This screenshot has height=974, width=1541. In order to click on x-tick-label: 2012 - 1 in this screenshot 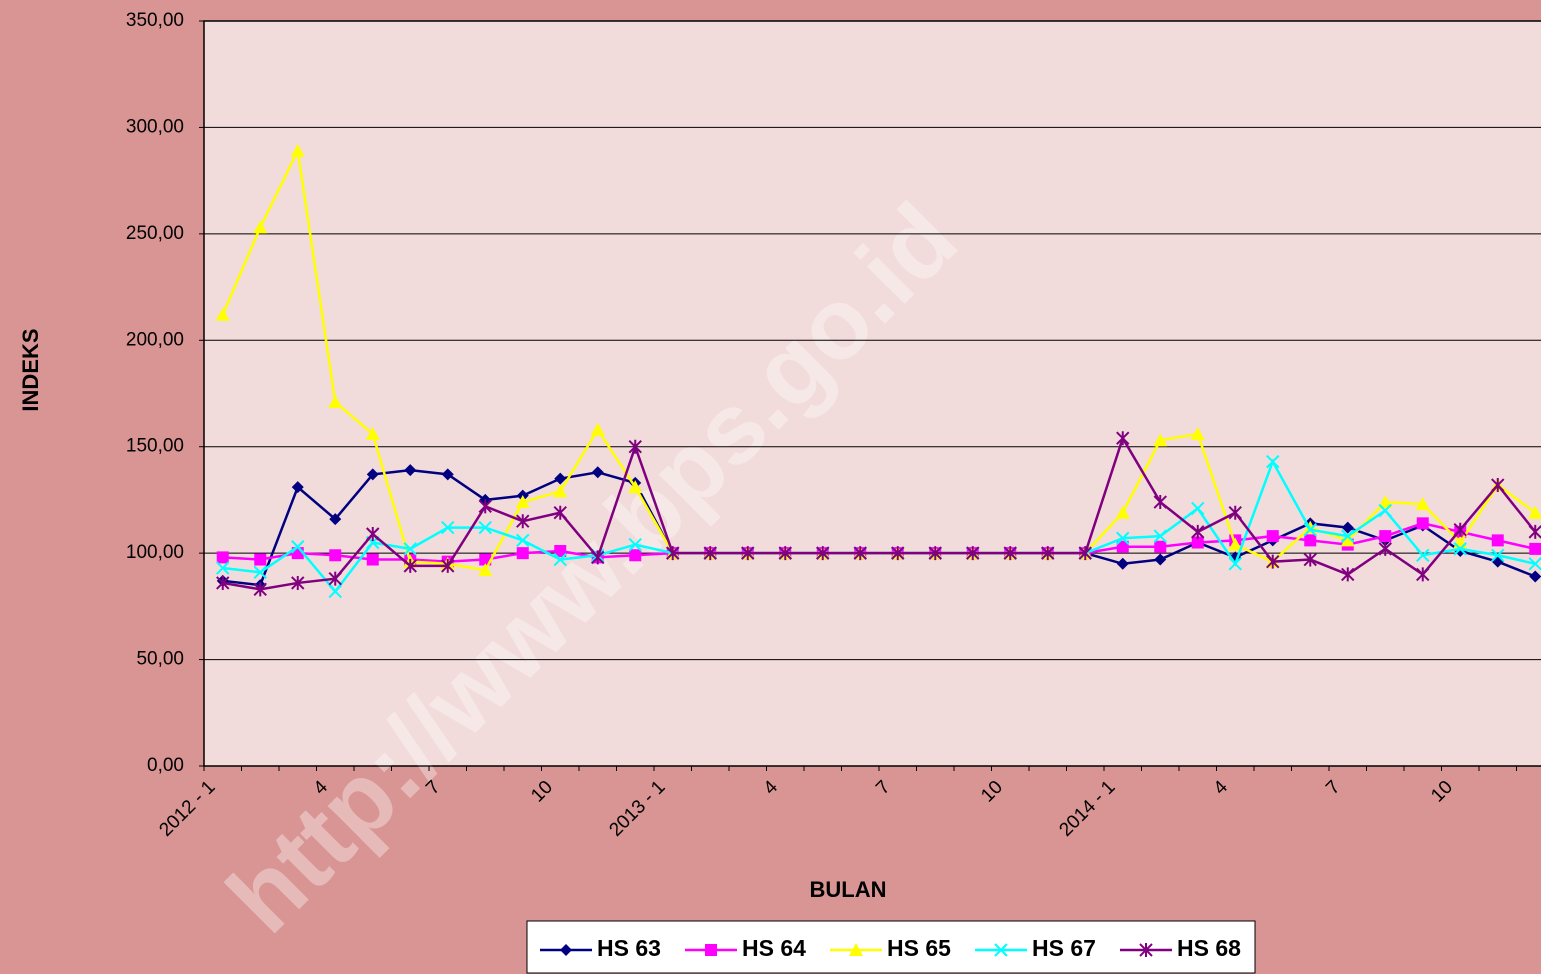, I will do `click(187, 809)`.